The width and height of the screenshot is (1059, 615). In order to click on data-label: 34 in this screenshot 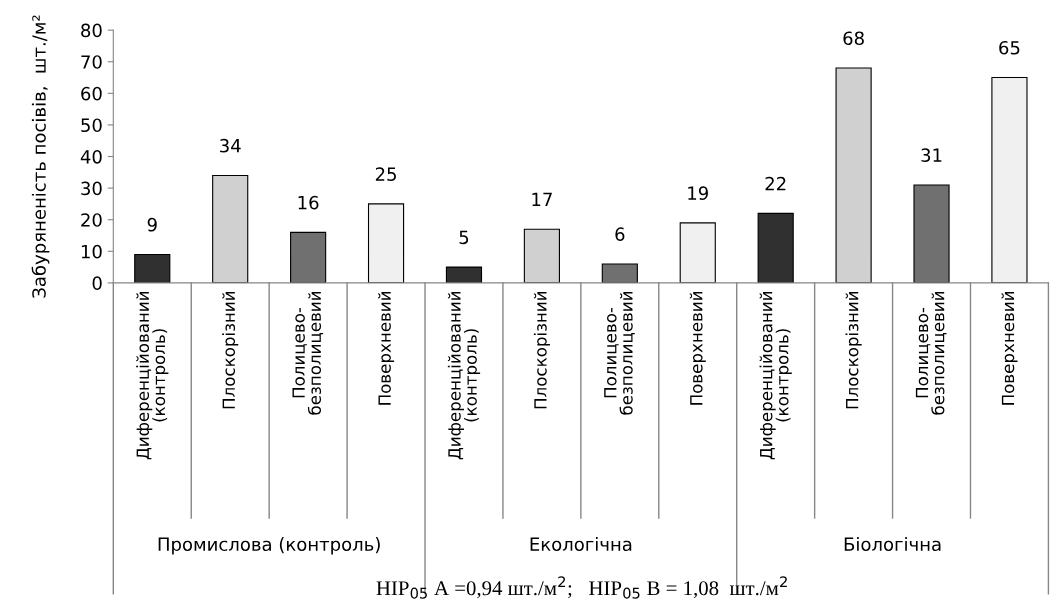, I will do `click(230, 145)`.